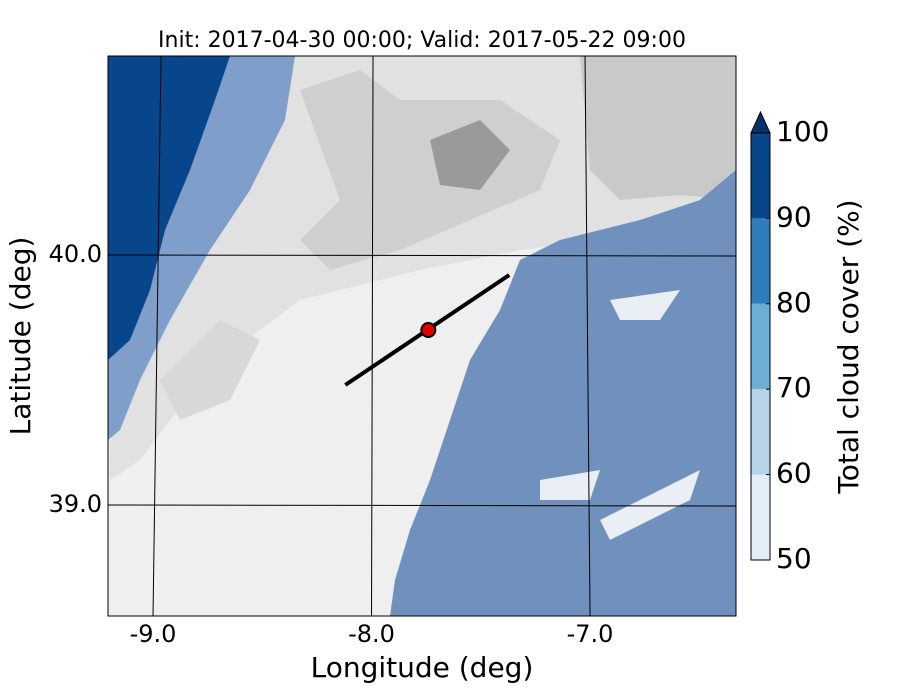 This screenshot has height=700, width=900. I want to click on colorbar-tick-label: 50, so click(794, 558).